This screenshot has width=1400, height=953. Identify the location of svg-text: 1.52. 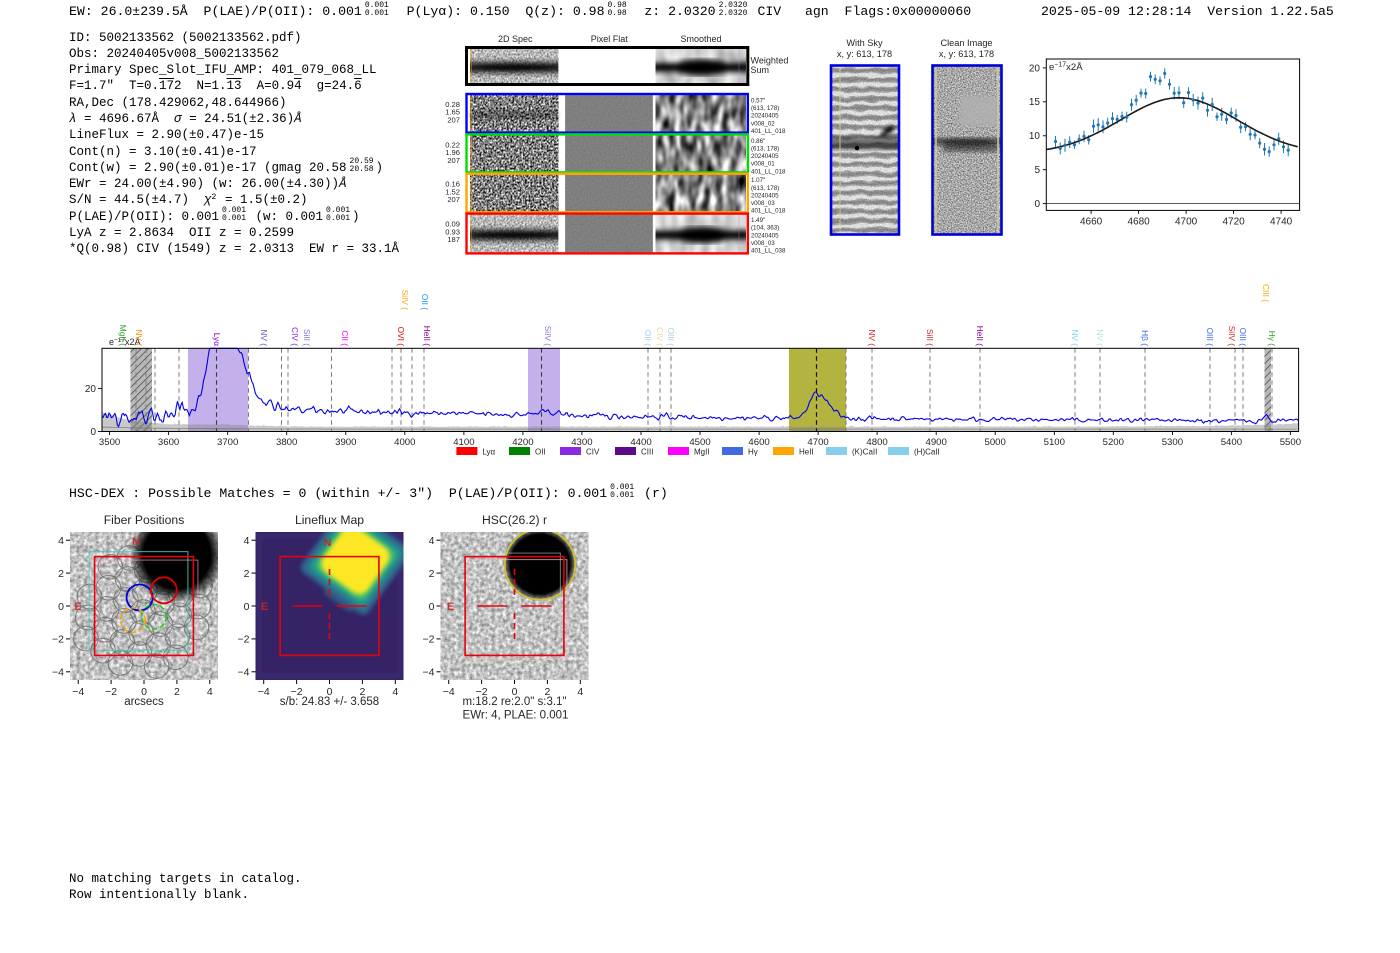
(452, 191).